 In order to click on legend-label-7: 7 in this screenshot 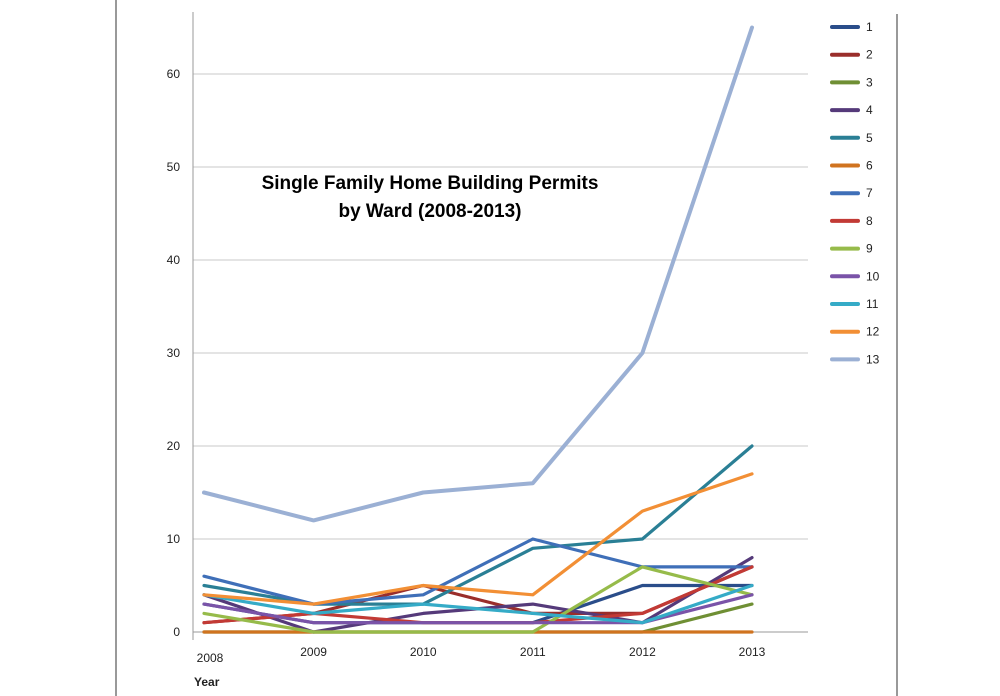, I will do `click(869, 193)`.